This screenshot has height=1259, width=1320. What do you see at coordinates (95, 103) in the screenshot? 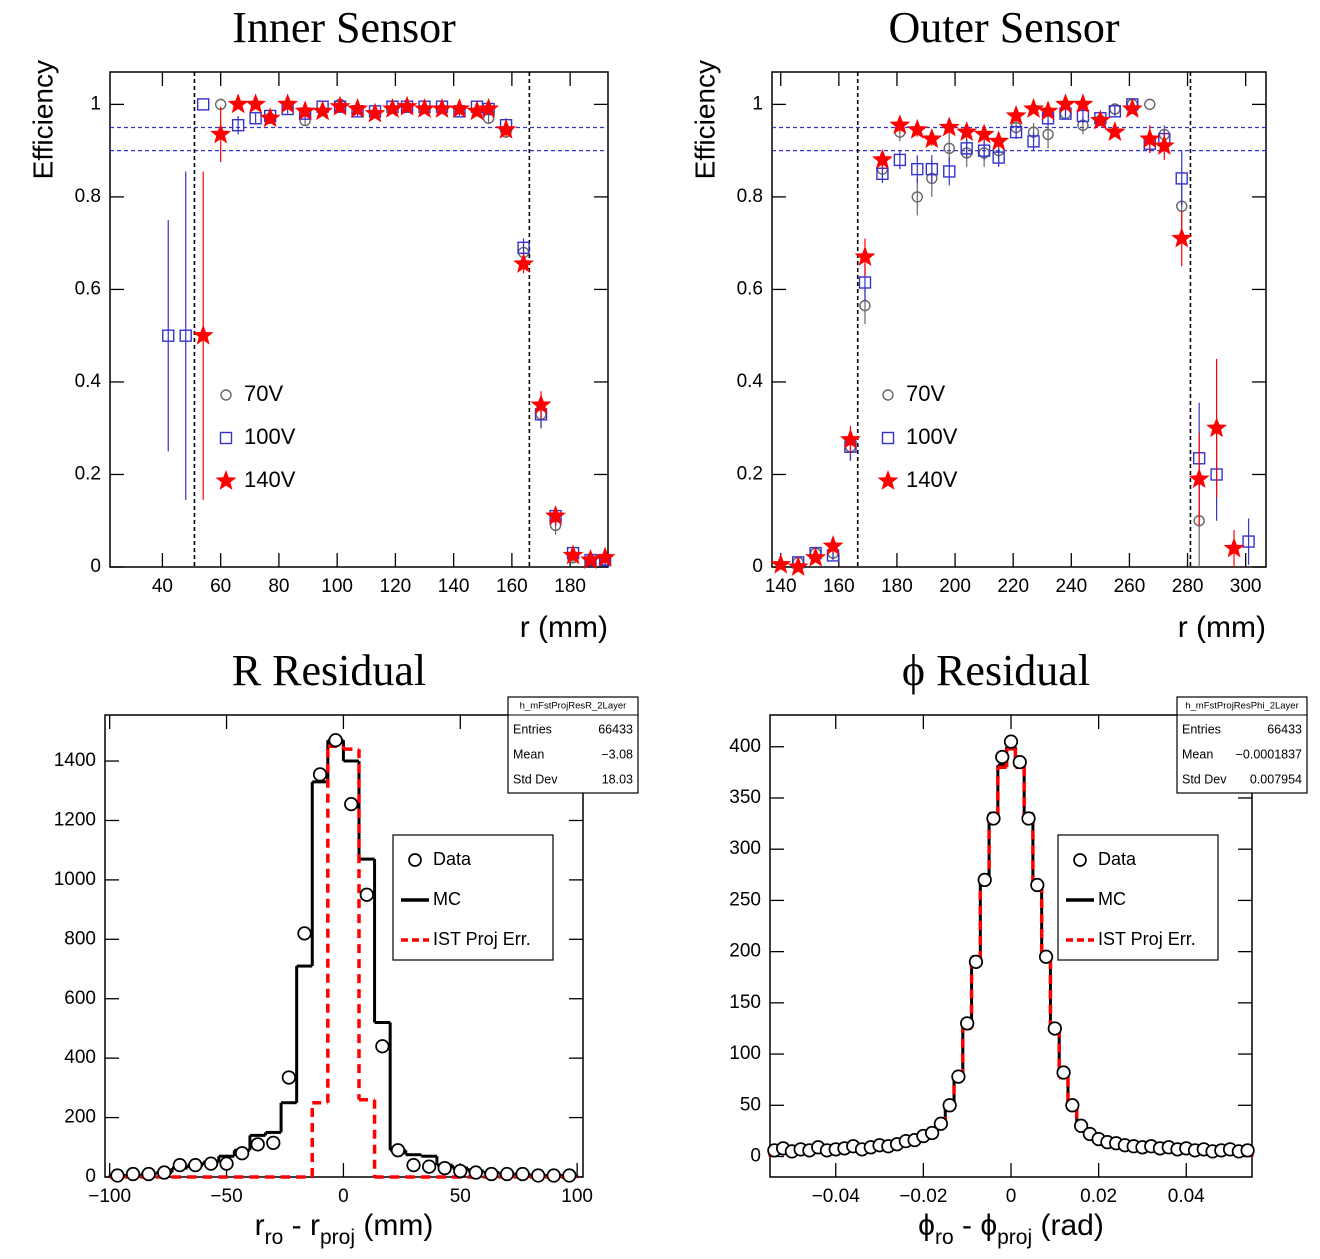
I see `y-tick-label: 1` at bounding box center [95, 103].